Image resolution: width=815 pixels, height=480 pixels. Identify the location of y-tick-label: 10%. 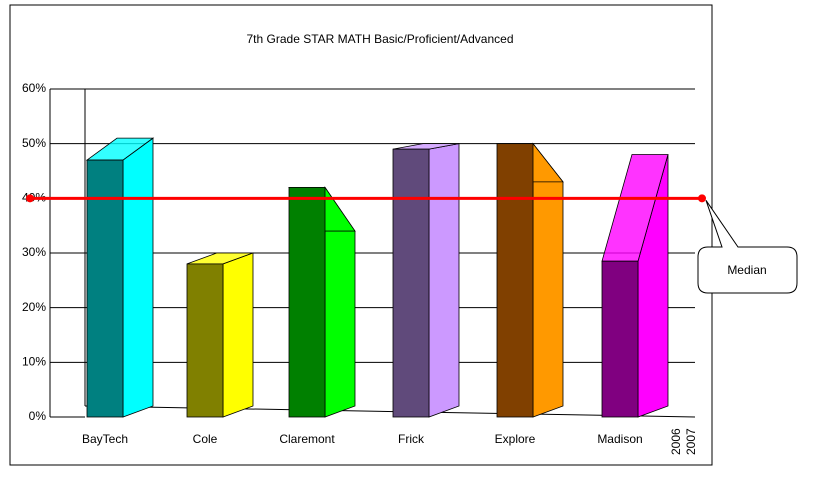
(34, 362).